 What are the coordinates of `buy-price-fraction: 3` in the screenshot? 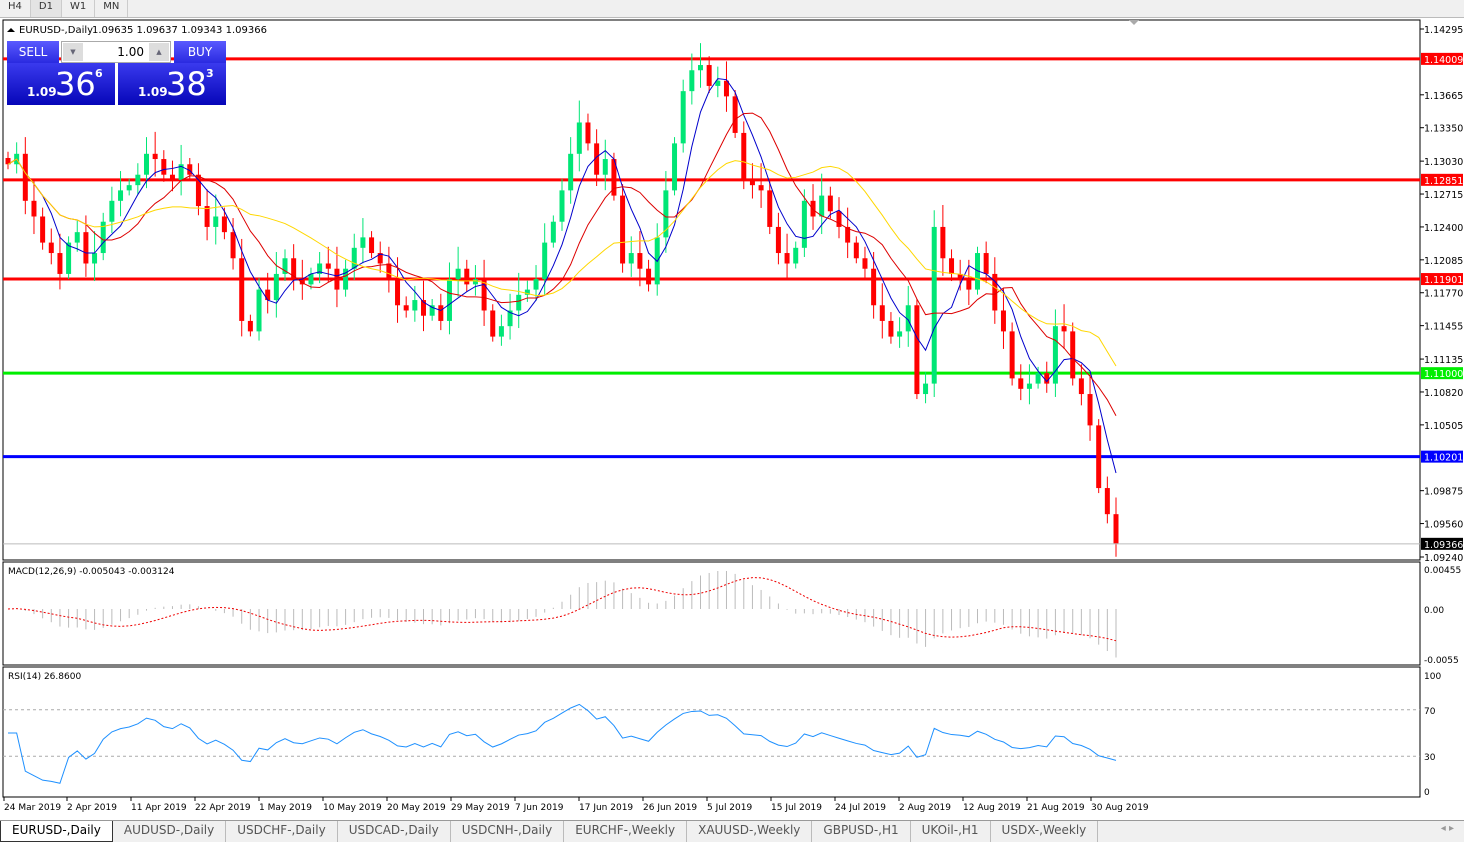 It's located at (210, 73).